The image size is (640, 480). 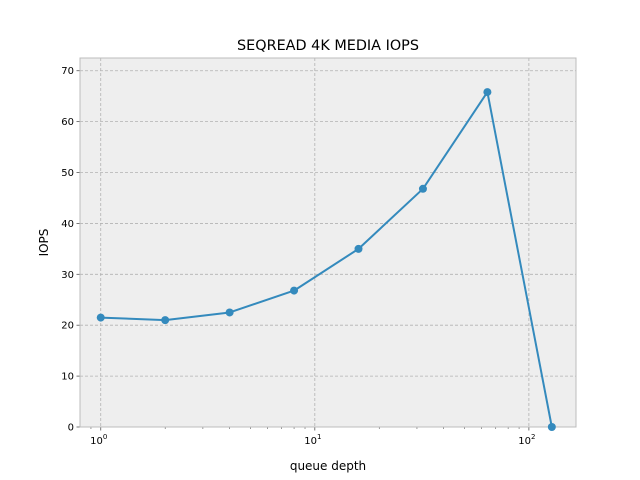 I want to click on y-tick-label: 0, so click(x=71, y=428).